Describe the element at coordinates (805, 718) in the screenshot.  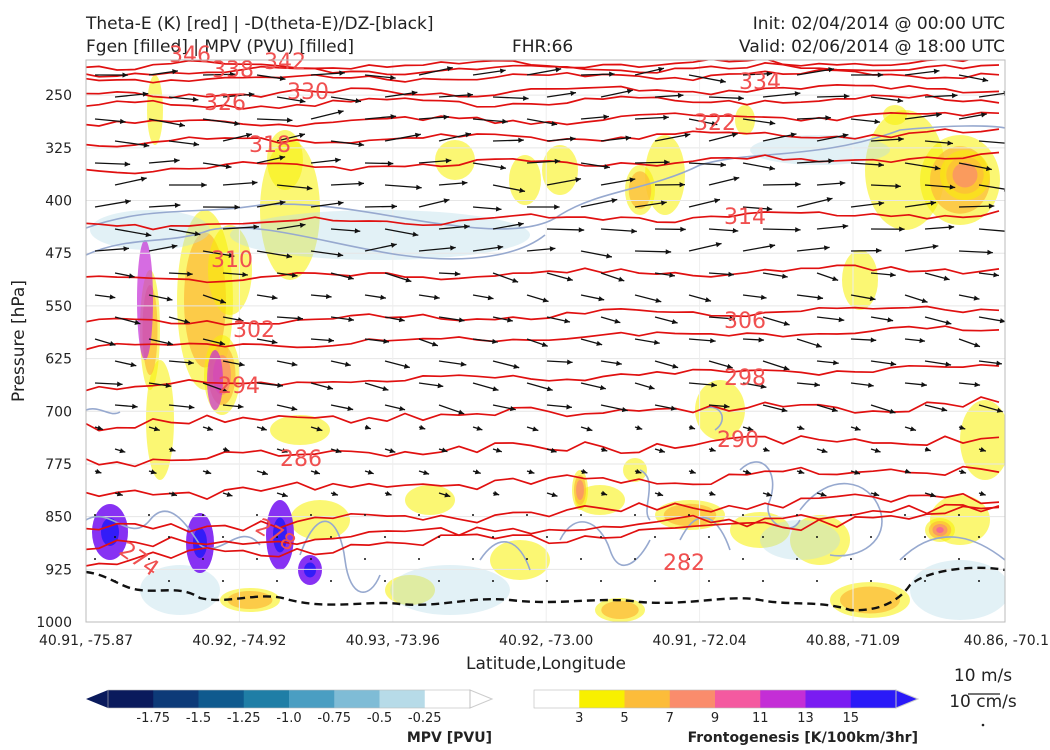
I see `fgen-colorbar-tick-label: 13` at that location.